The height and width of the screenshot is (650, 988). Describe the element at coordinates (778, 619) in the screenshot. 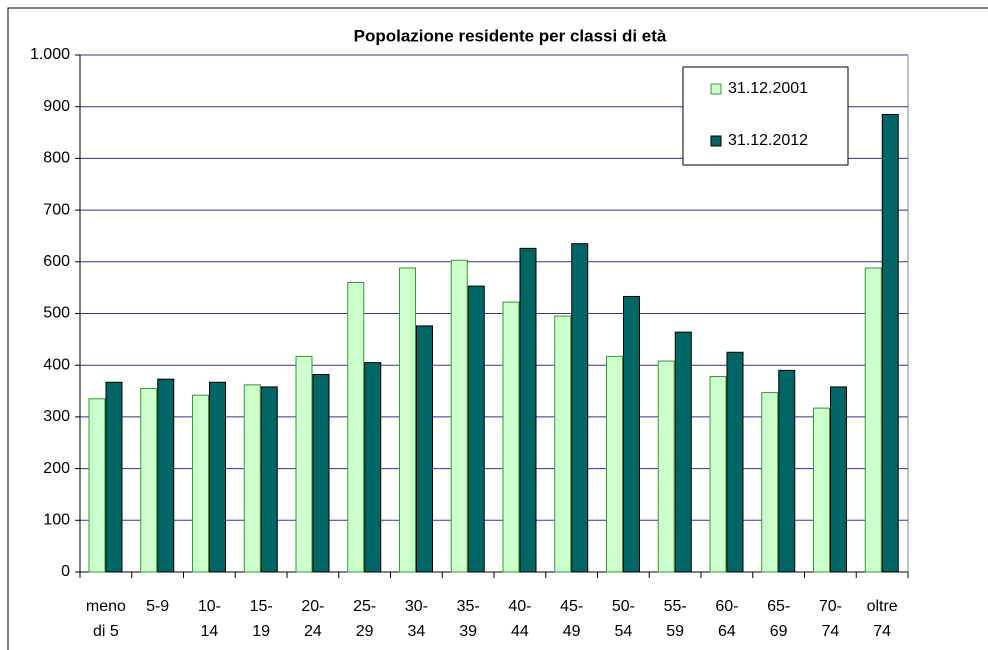

I see `x-tick-label: 65-69` at that location.